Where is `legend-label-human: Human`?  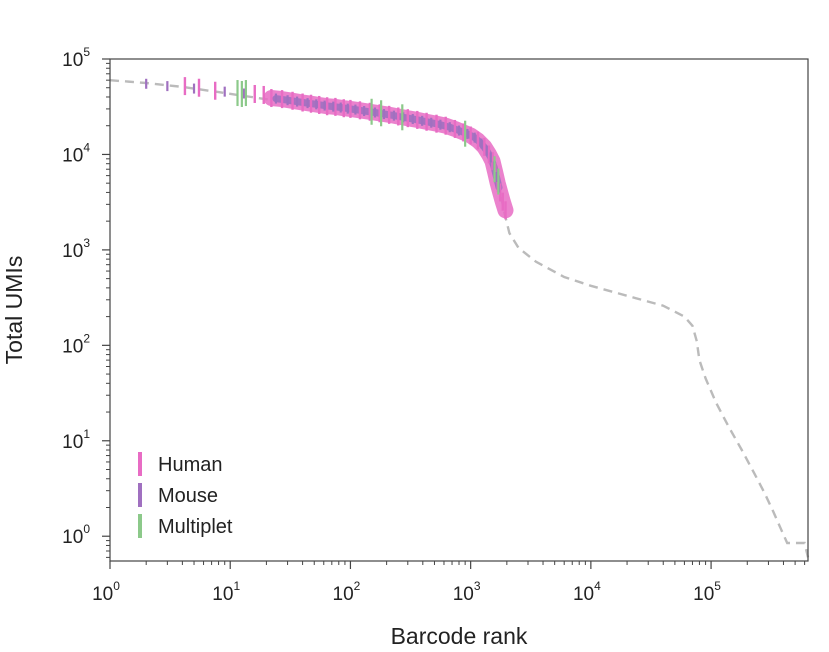
legend-label-human: Human is located at coordinates (190, 465).